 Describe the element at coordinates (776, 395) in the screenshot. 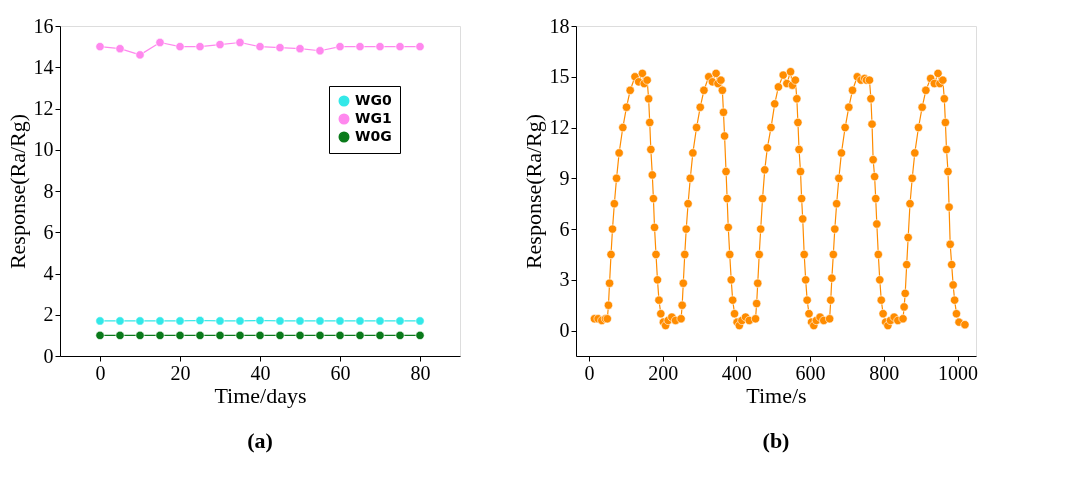

I see `x-axis-title: Time/s` at that location.